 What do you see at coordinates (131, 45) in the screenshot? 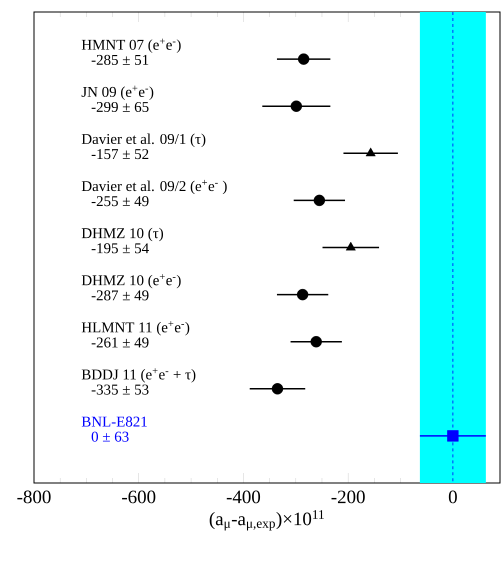
I see `y-tick-label: HMNT 07 (e$^{+}$e$^{-}$)` at bounding box center [131, 45].